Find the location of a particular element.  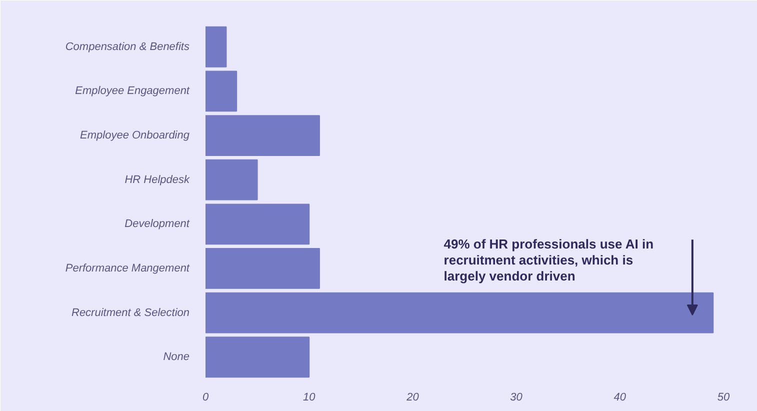

x-tick-label: 0 is located at coordinates (206, 398).